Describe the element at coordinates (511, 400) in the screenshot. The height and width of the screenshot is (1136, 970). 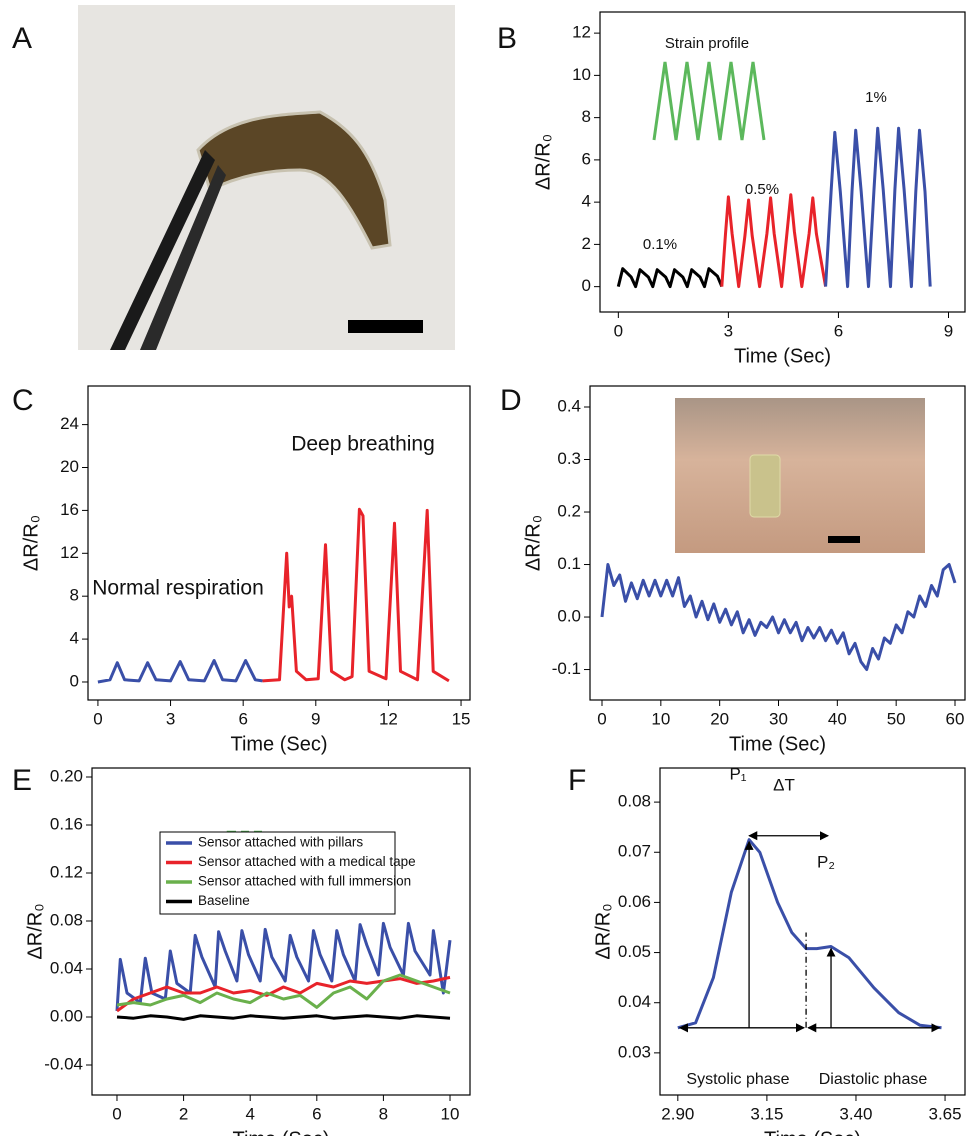
I see `panel-label: D` at that location.